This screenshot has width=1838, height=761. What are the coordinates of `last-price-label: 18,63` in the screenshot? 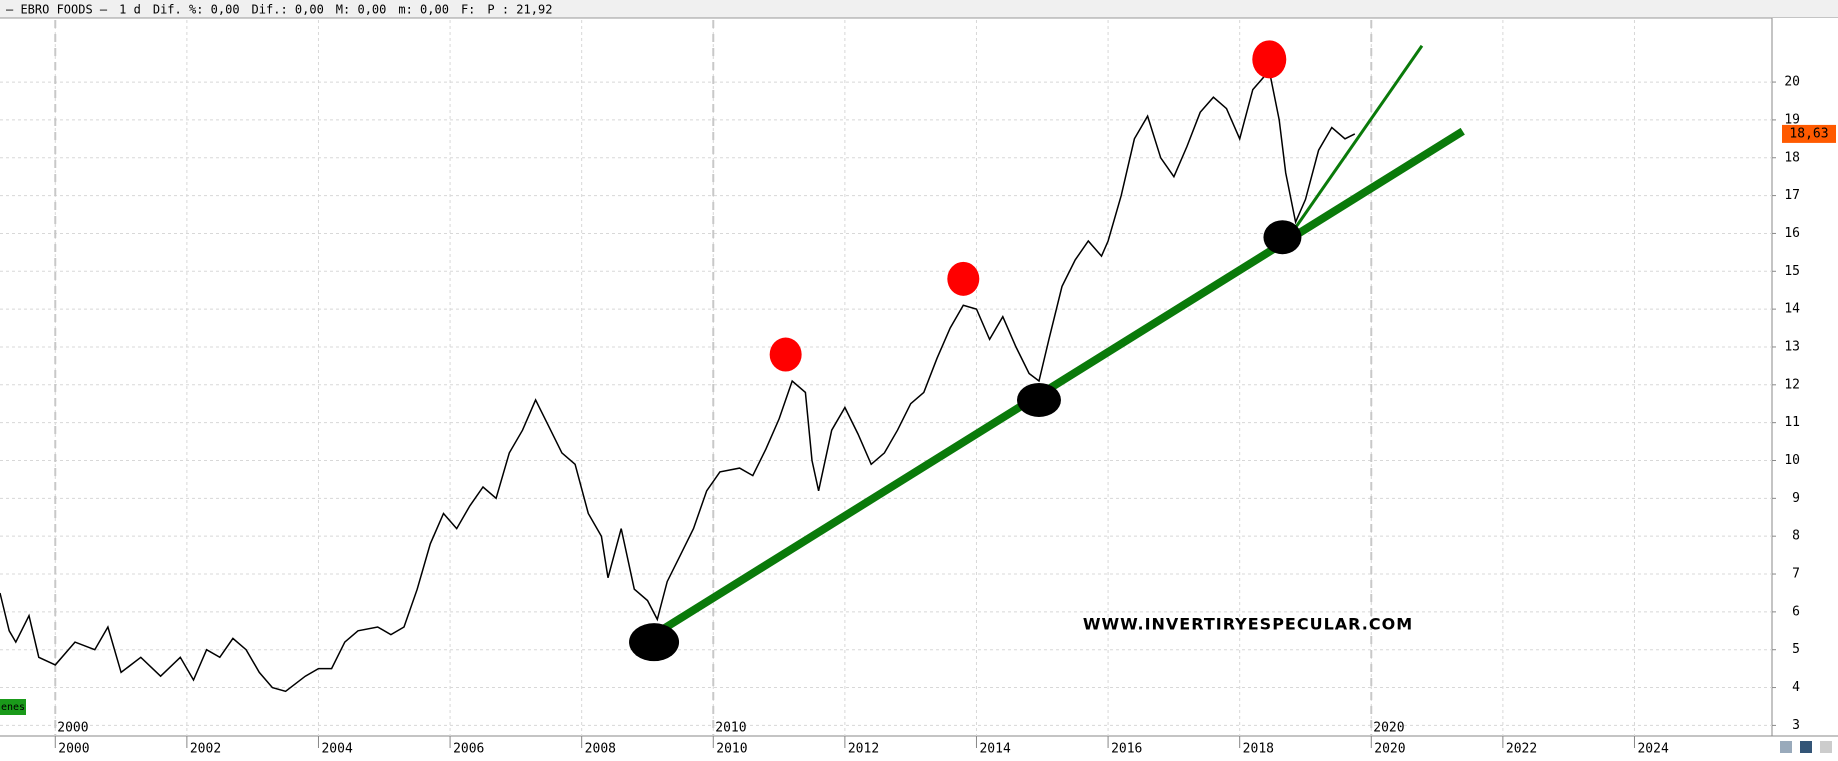 It's located at (1808, 133).